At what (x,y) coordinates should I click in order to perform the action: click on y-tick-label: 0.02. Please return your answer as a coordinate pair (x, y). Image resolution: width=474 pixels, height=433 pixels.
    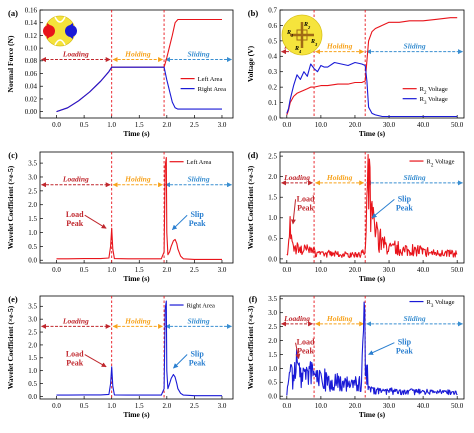
    Looking at the image, I should click on (31, 99).